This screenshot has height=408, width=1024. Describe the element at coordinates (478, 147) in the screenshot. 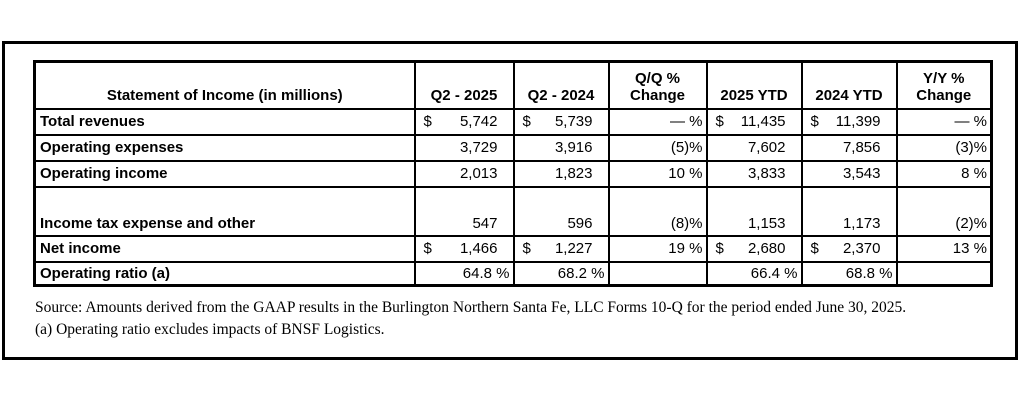

I see `cell-value: 3,729` at that location.